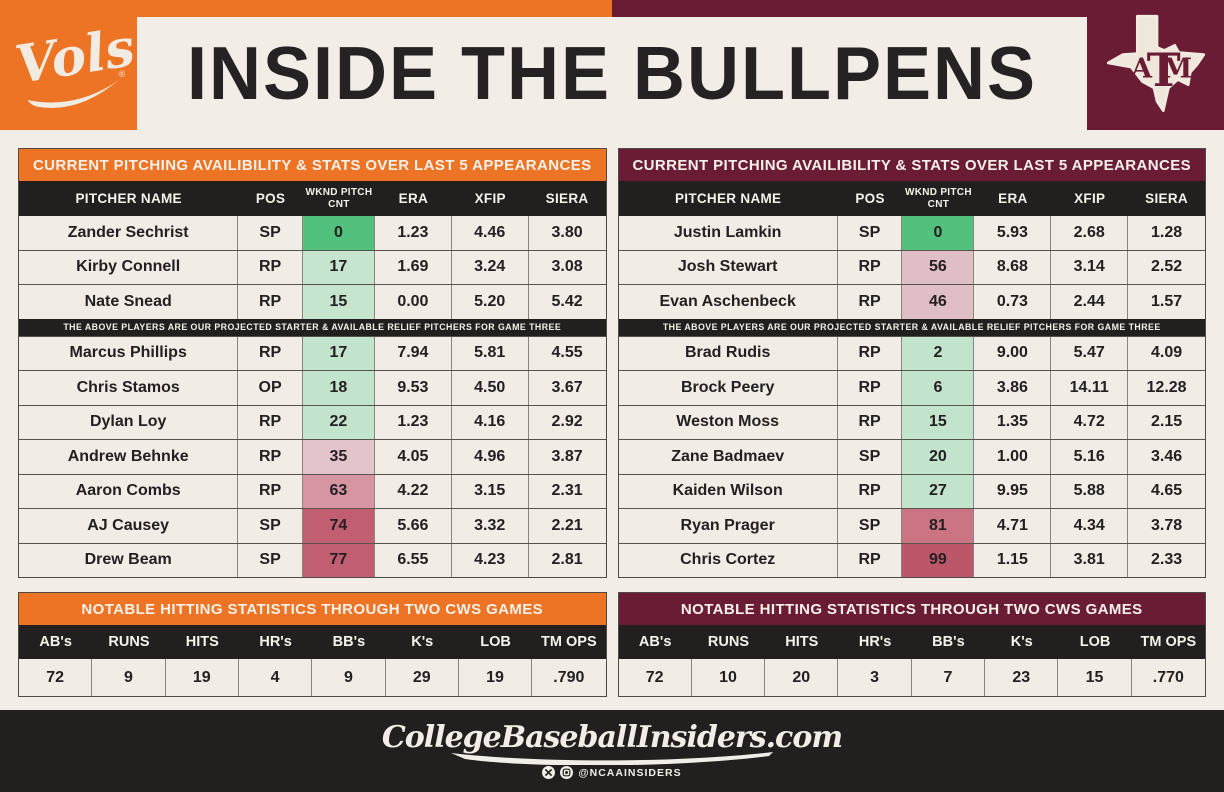 The image size is (1224, 792). Describe the element at coordinates (938, 233) in the screenshot. I see `pitch-count-cell: 0` at that location.